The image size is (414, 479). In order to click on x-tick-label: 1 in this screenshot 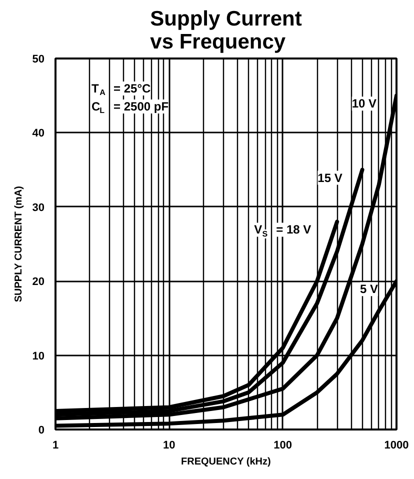, I will do `click(55, 446)`.